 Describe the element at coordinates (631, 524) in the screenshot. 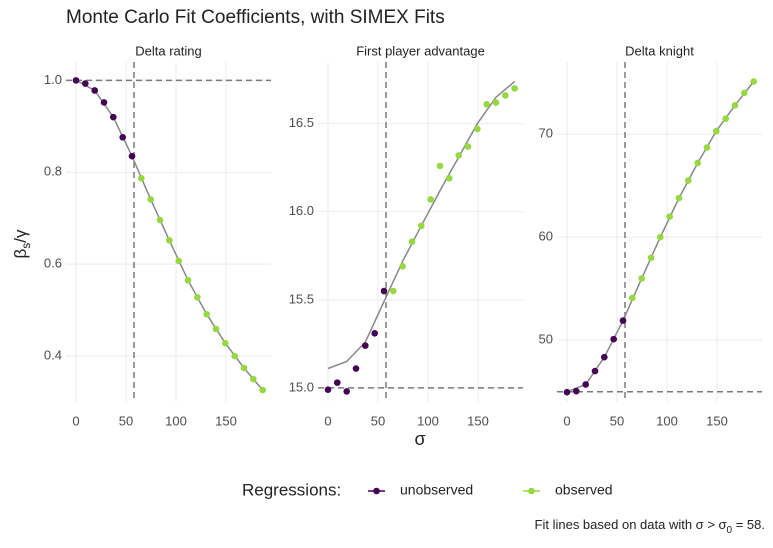

I see `caption-text: Fit lines based on data with σ > σ` at that location.